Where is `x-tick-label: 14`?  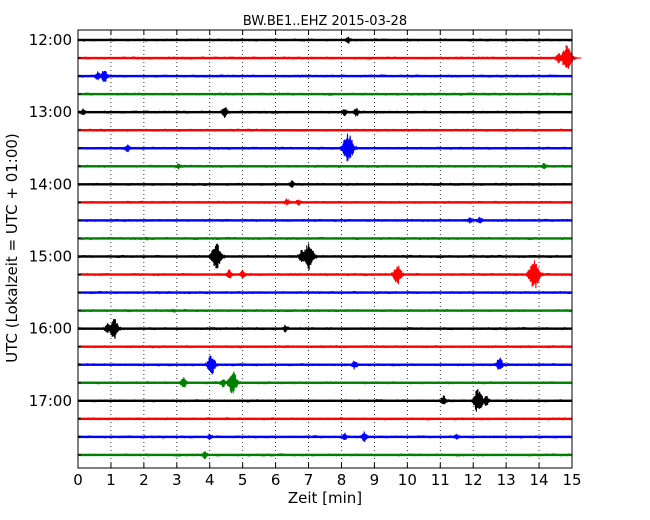
x-tick-label: 14 is located at coordinates (539, 480).